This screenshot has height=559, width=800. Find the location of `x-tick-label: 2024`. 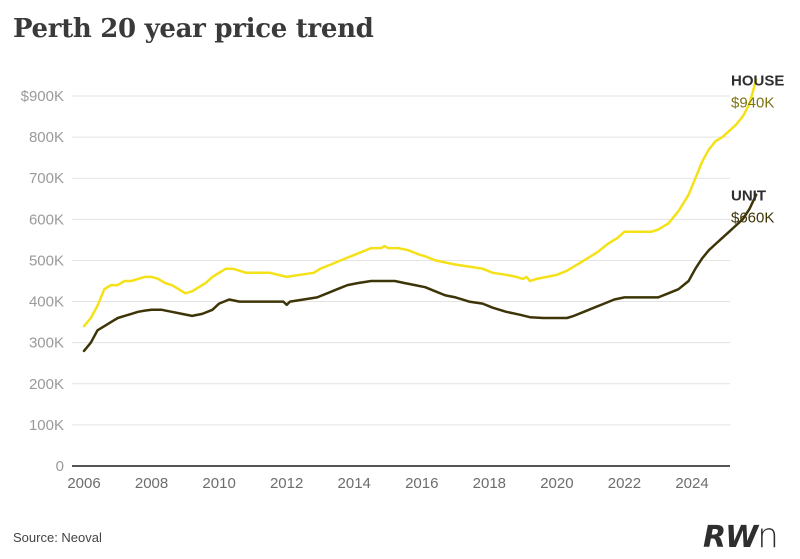

x-tick-label: 2024 is located at coordinates (691, 483).